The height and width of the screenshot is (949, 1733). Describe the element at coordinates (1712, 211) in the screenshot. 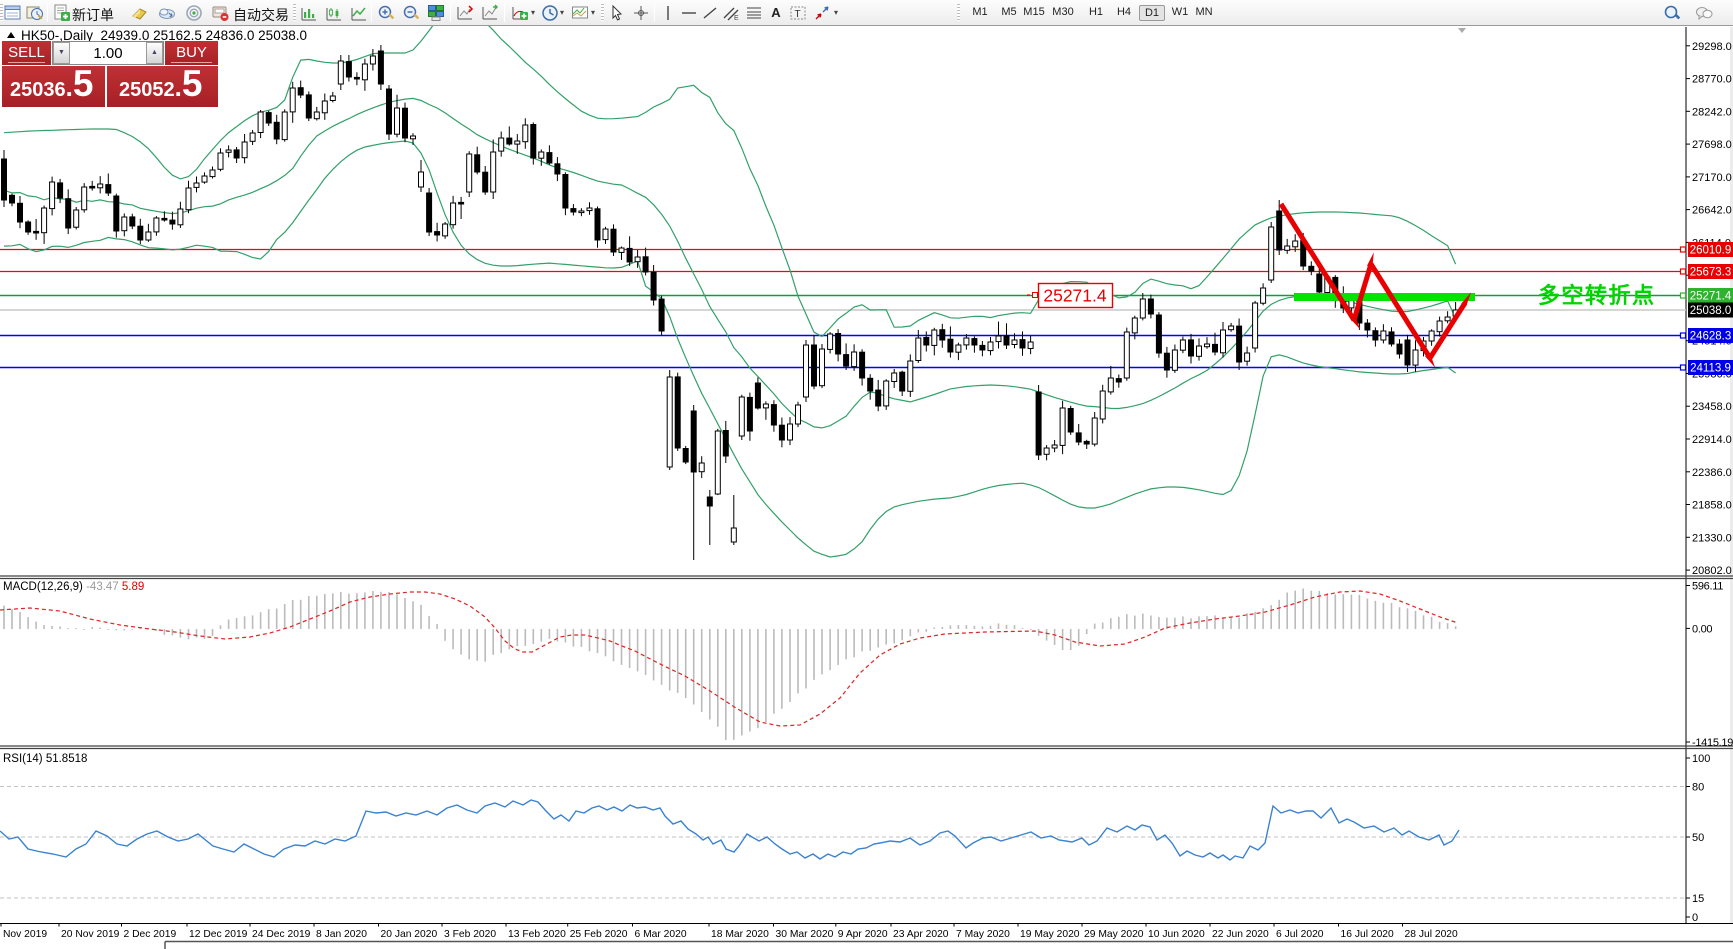

I see `svg-text: 26642.0` at that location.